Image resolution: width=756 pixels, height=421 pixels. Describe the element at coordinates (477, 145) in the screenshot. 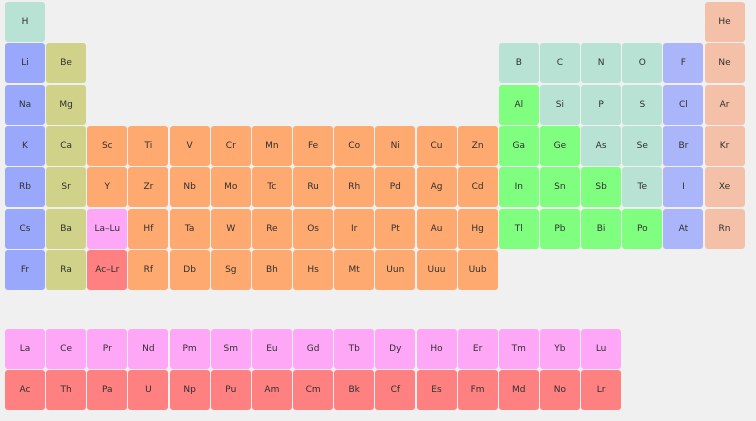

I see `element-cell-zn: Zn` at that location.